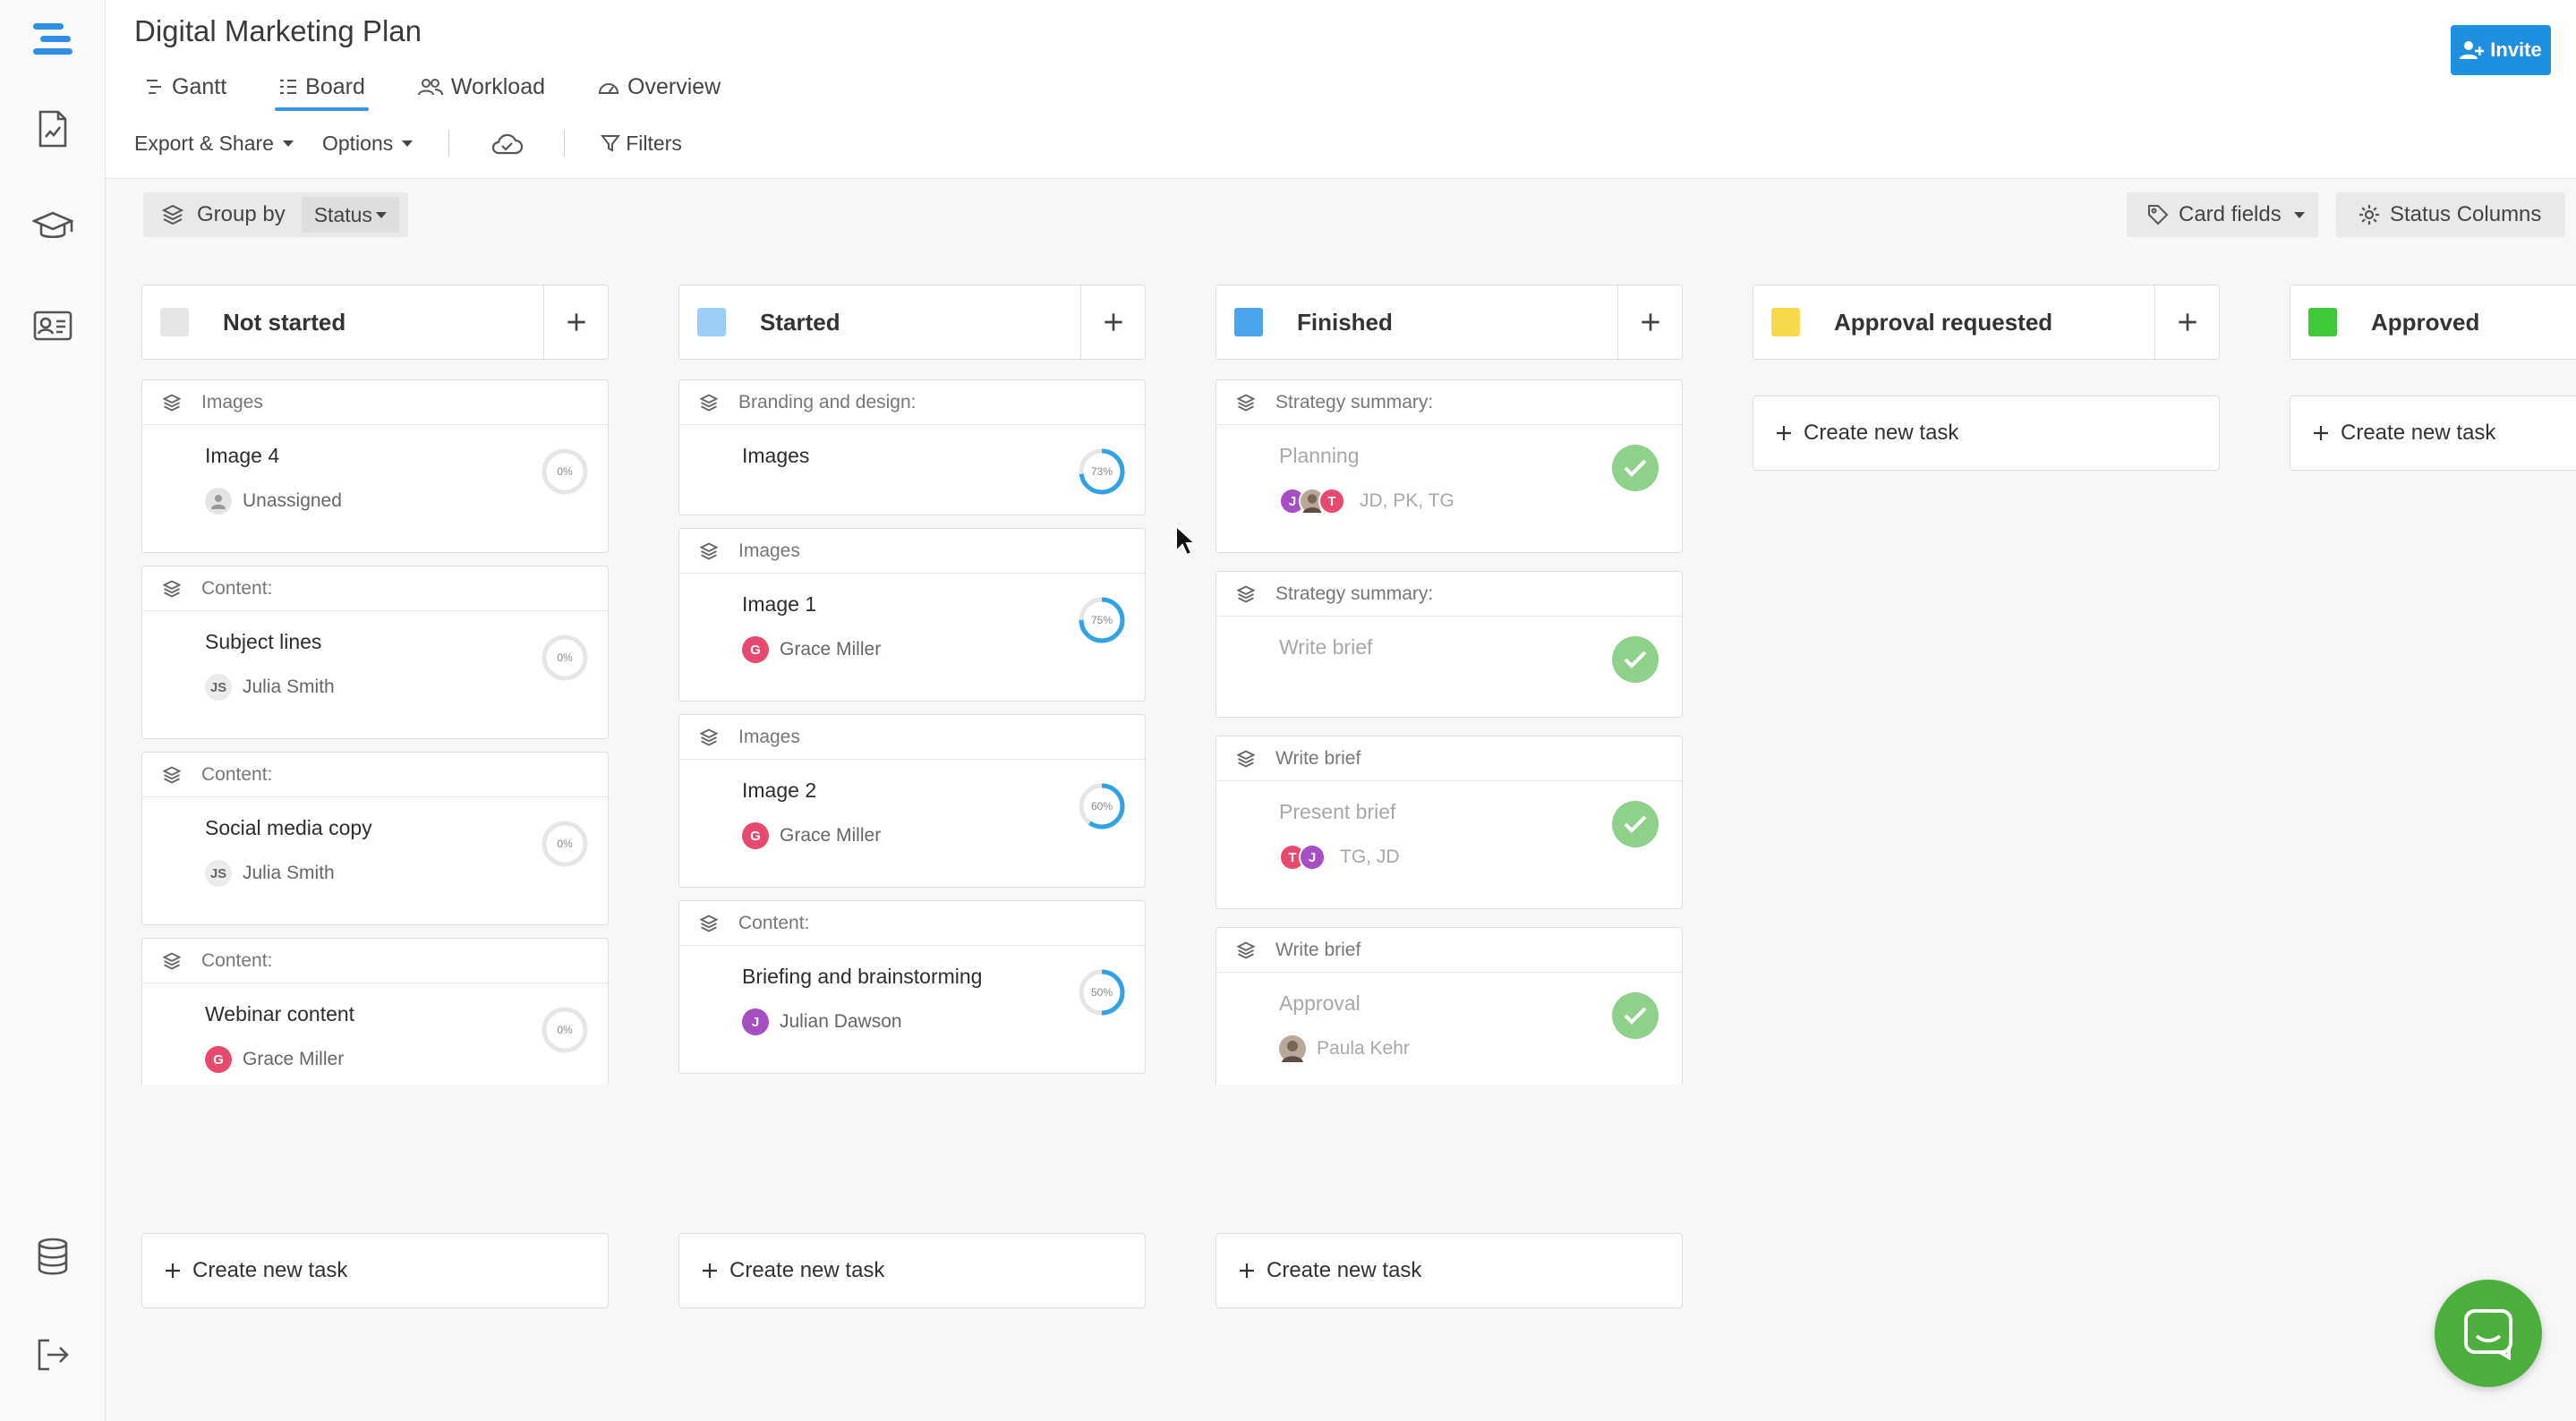 Image resolution: width=2576 pixels, height=1421 pixels. Describe the element at coordinates (822, 1021) in the screenshot. I see `task-assignee: J Julian Dawson` at that location.